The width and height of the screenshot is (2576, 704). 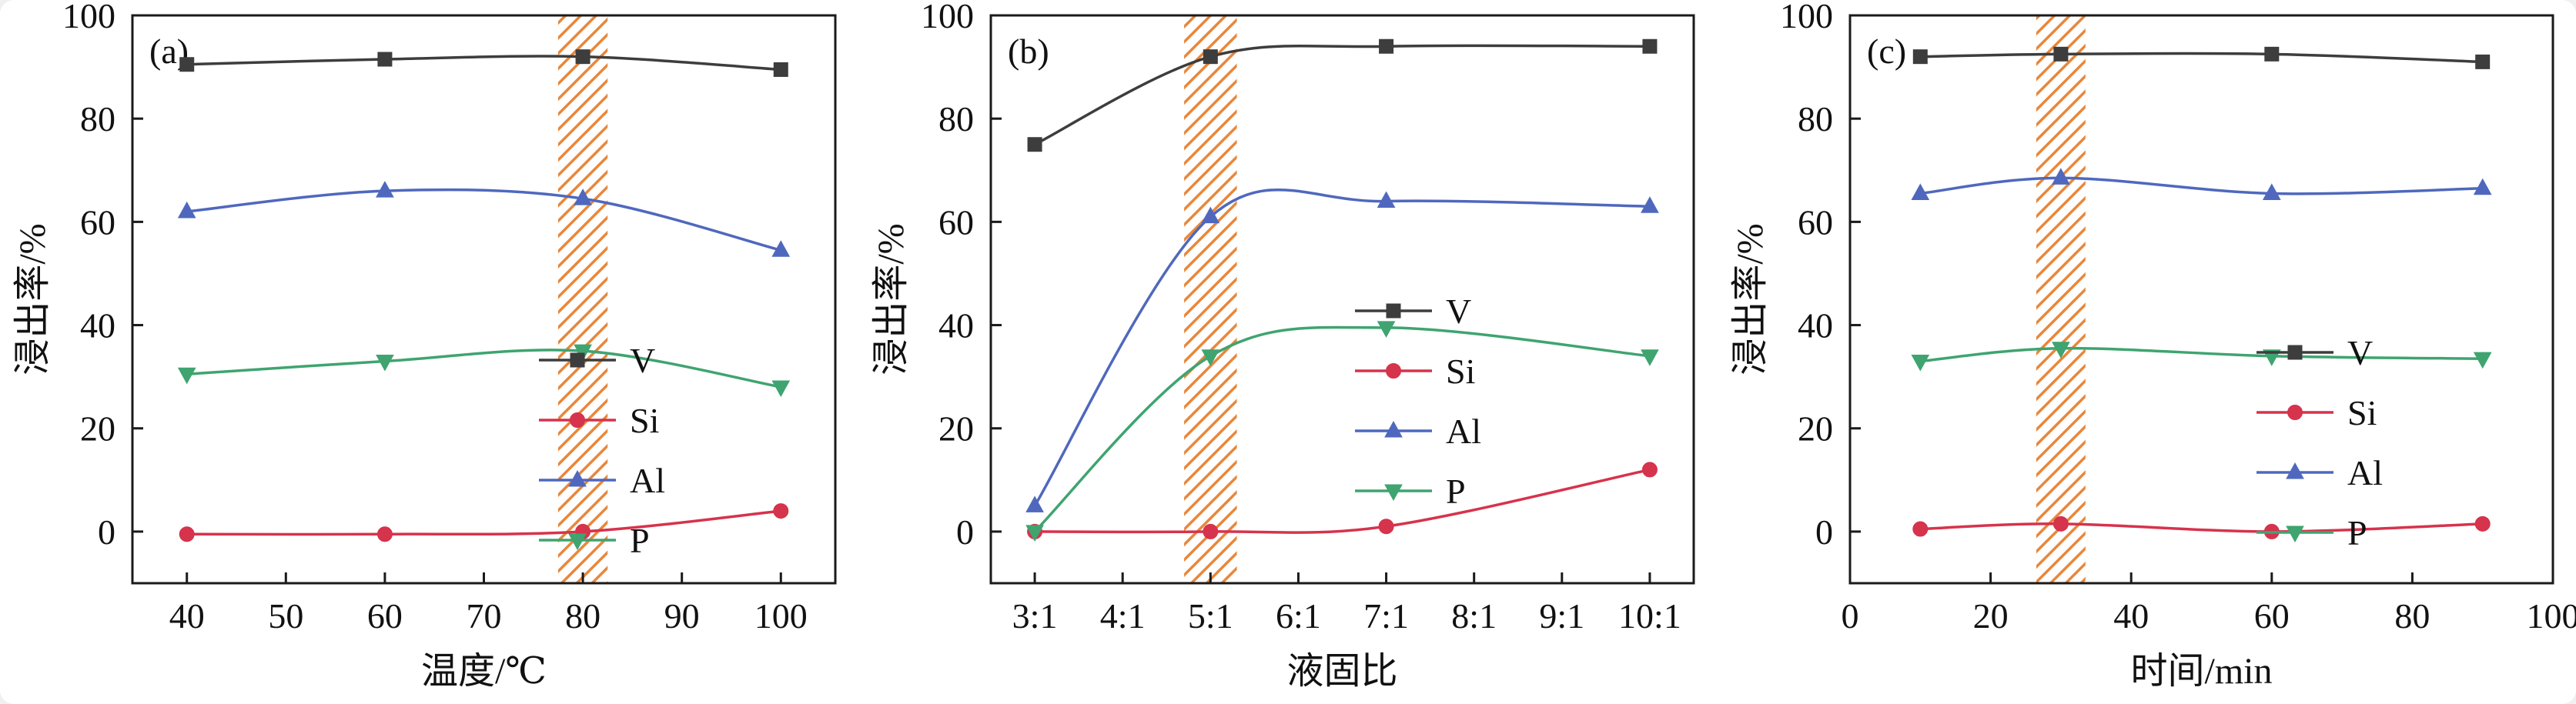 What do you see at coordinates (485, 616) in the screenshot?
I see `x-tick-label: 70` at bounding box center [485, 616].